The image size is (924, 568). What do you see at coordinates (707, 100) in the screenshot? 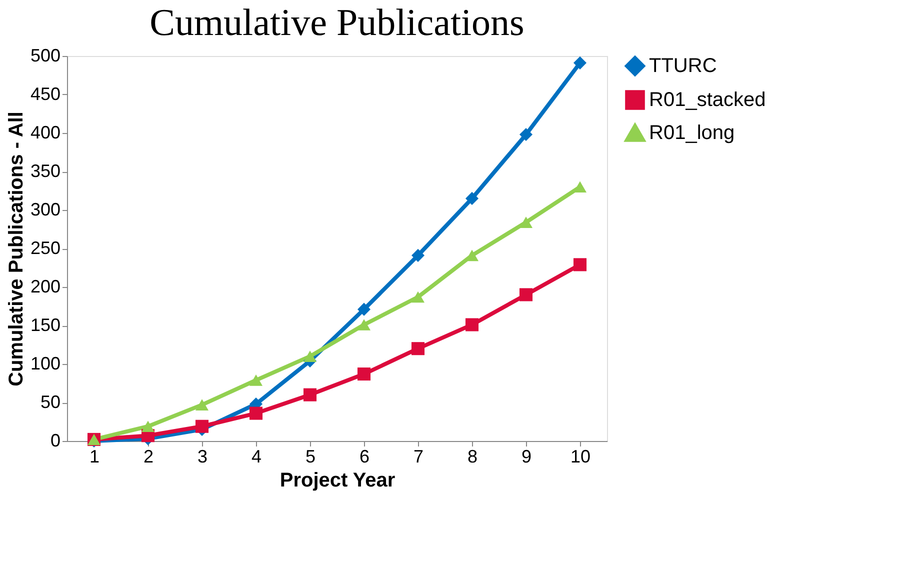
I see `legend-label: R01_stacked` at bounding box center [707, 100].